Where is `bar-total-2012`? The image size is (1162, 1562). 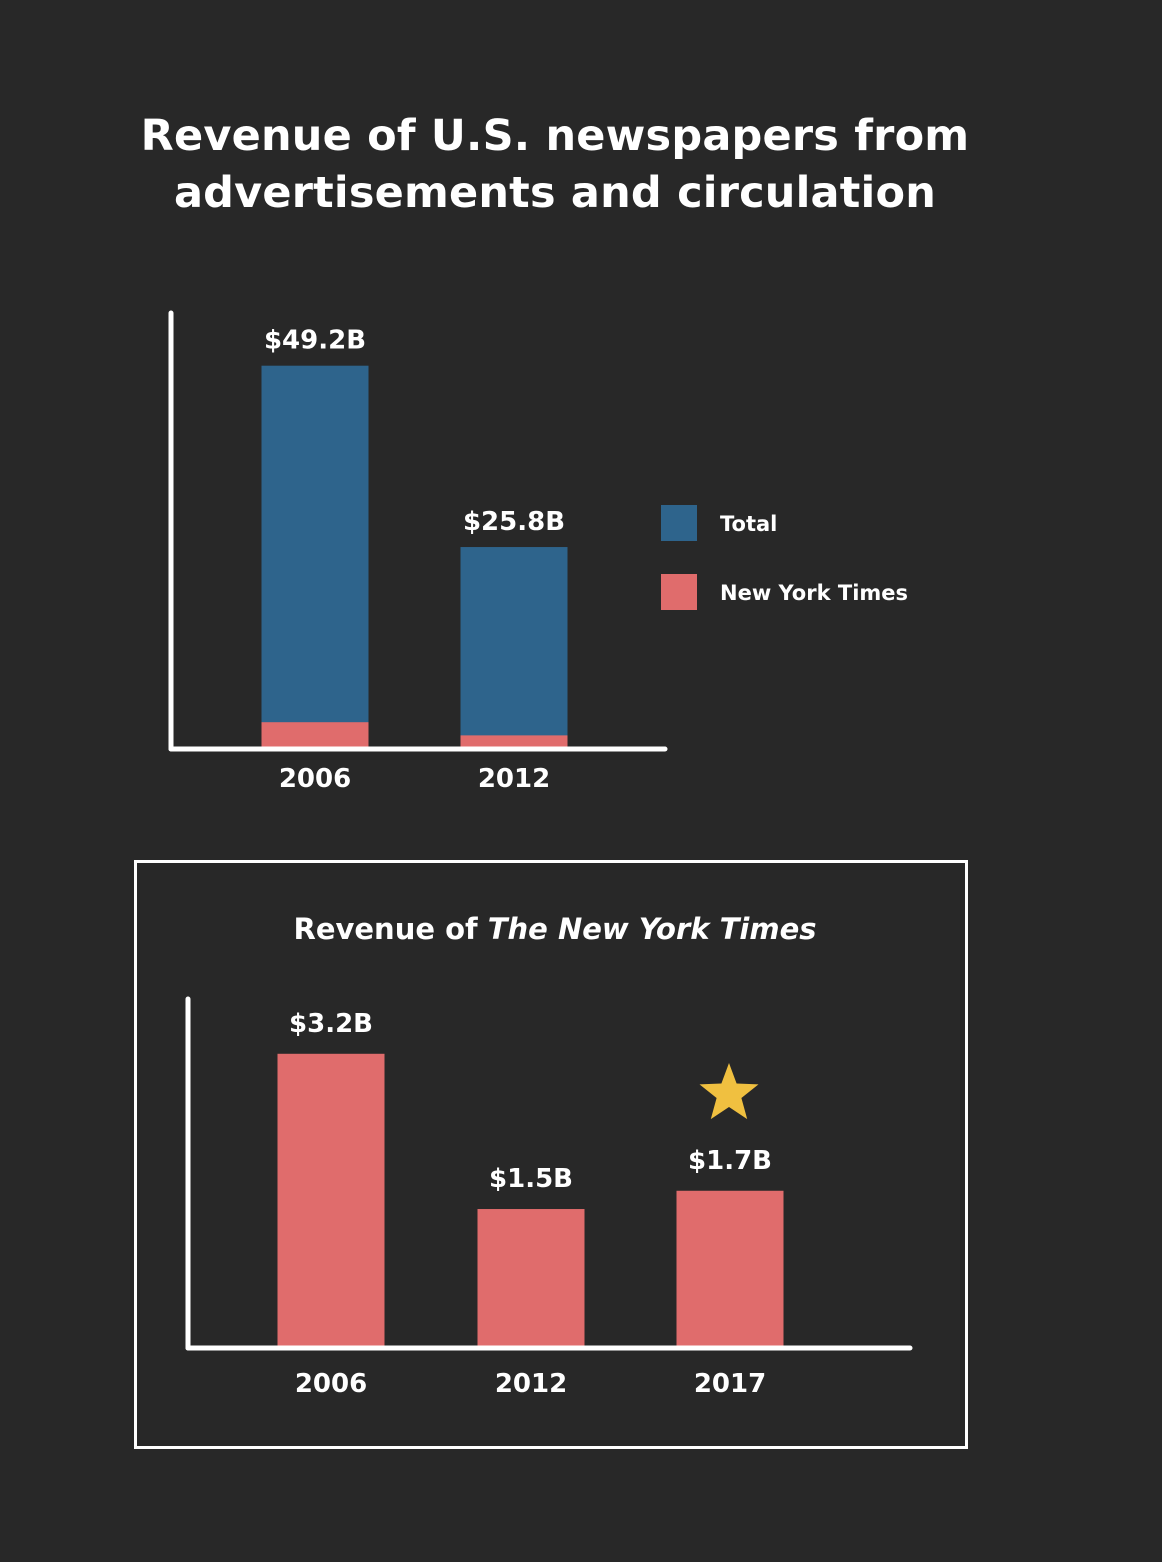 bar-total-2012 is located at coordinates (514, 647).